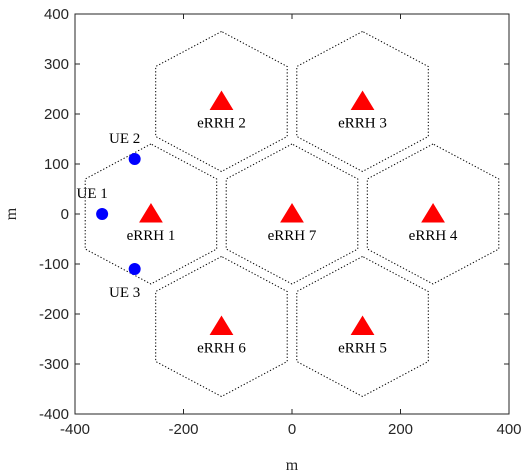  I want to click on errh-label-6: eRRH 6, so click(221, 349).